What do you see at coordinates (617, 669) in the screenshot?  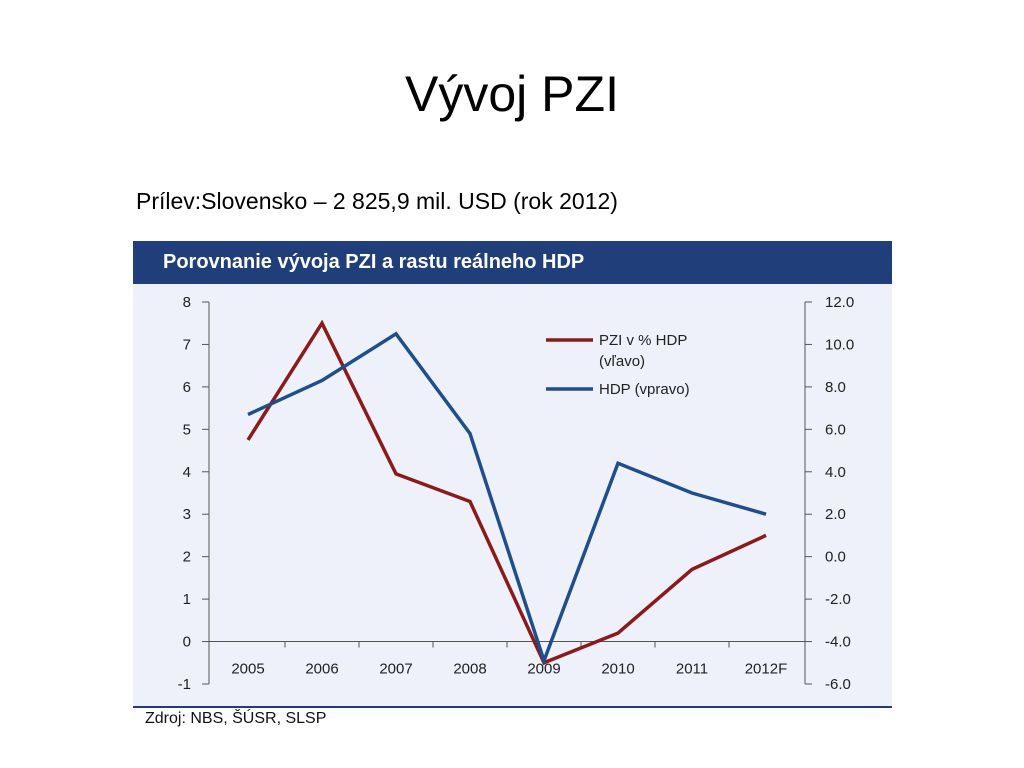 I see `x-tick-label: 2010` at bounding box center [617, 669].